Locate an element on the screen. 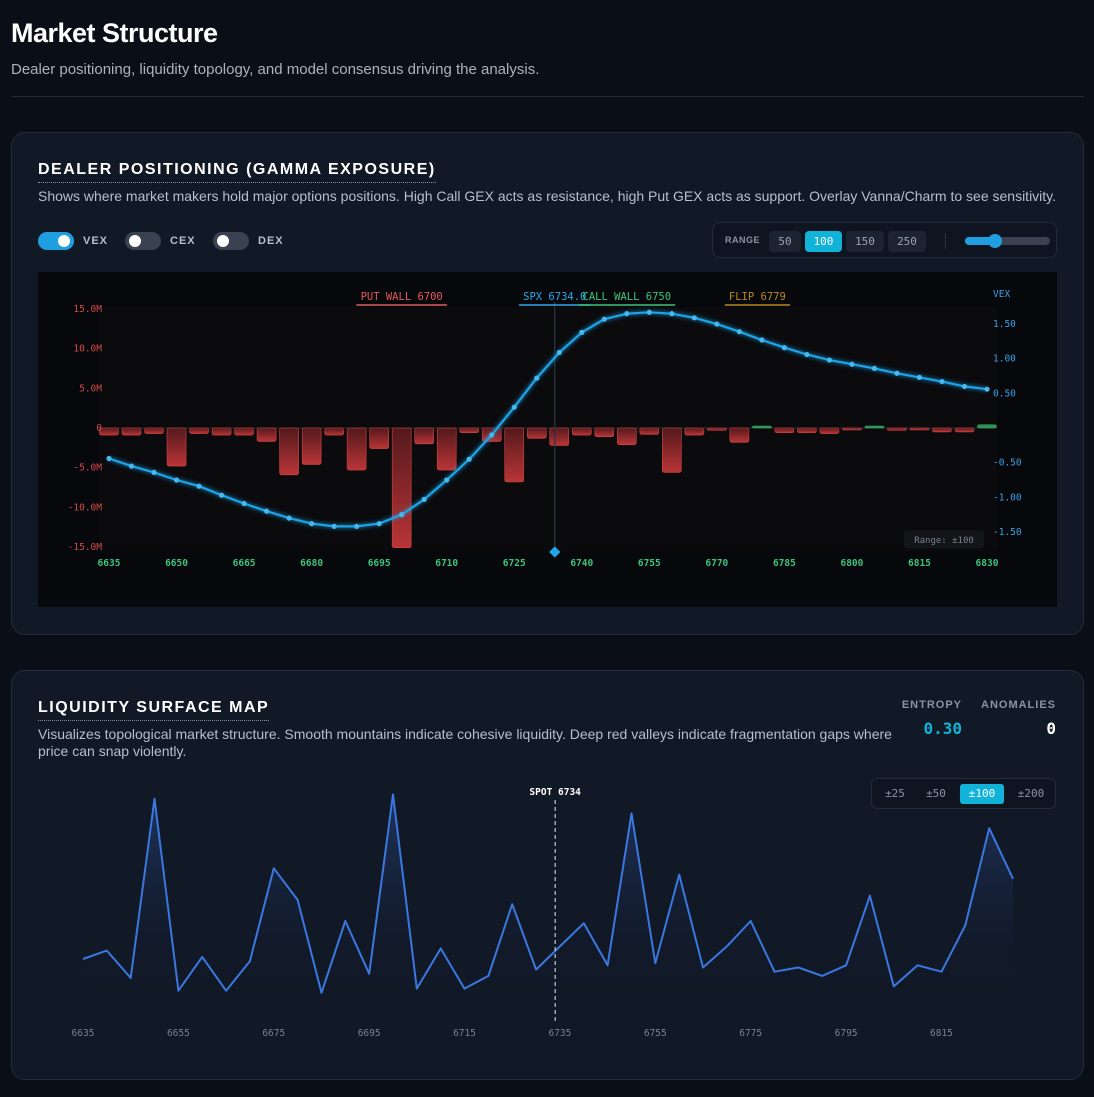  cex-switch is located at coordinates (143, 241).